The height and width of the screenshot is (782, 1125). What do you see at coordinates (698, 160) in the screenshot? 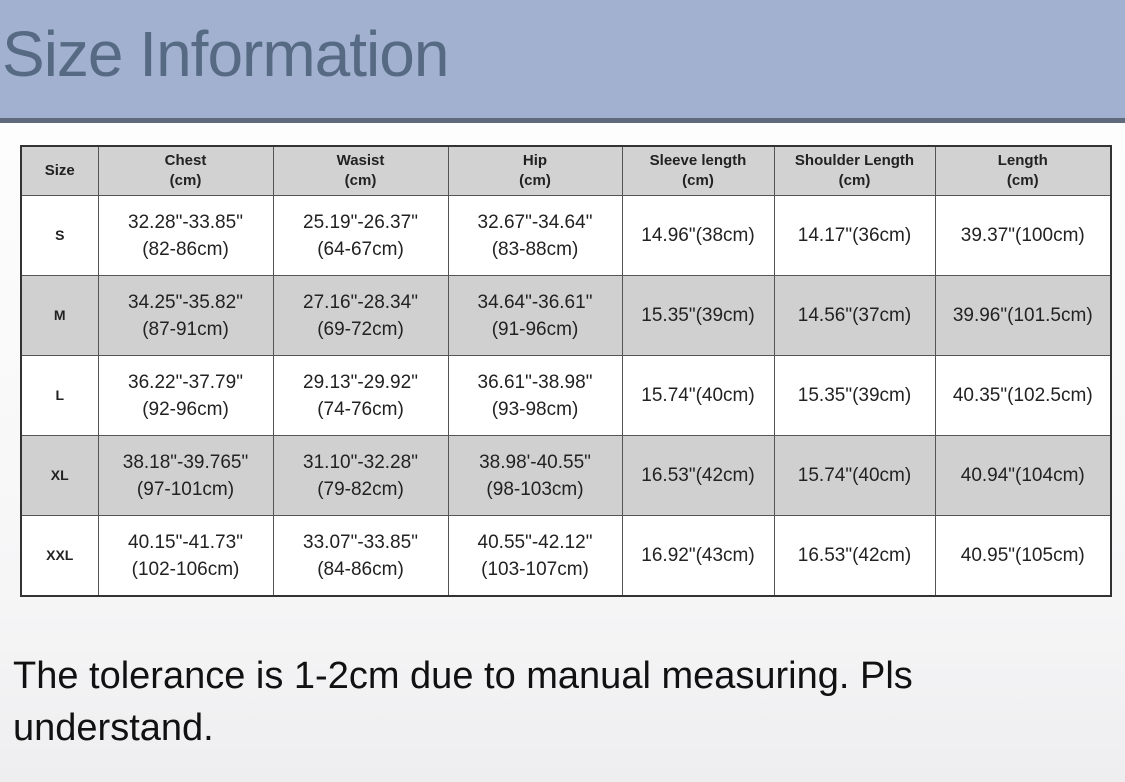
I see `cell-line: Sleeve length` at bounding box center [698, 160].